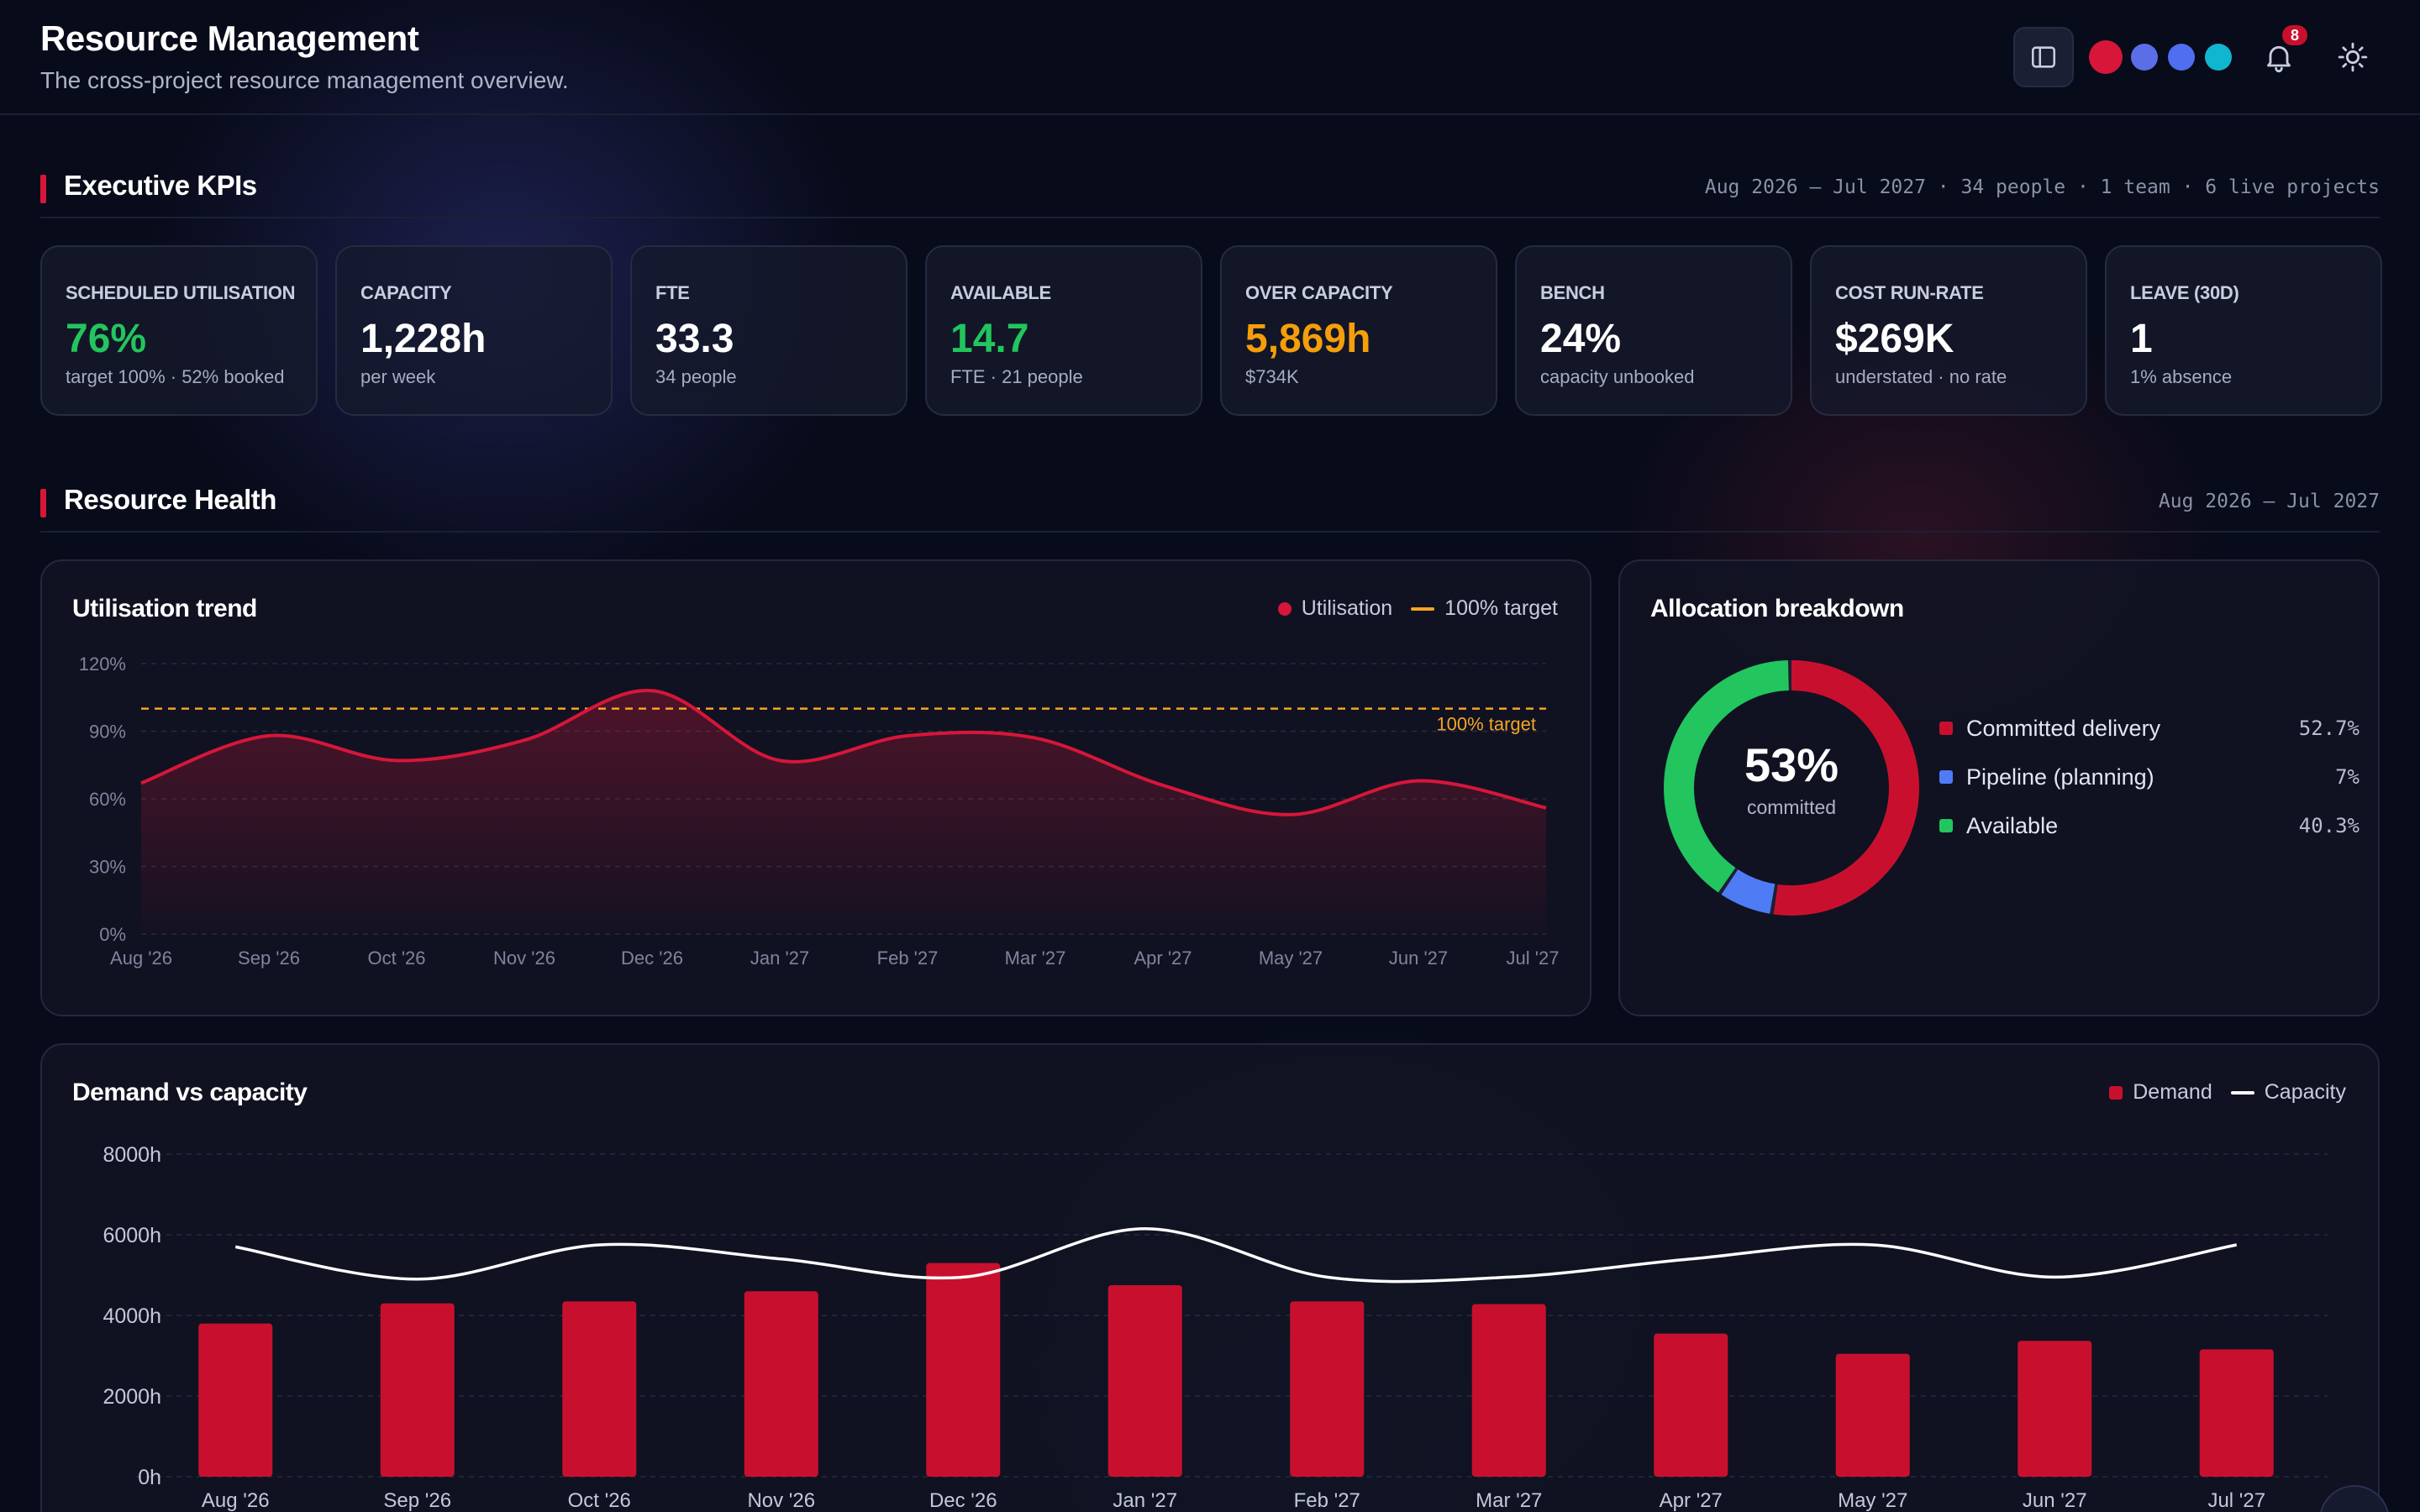 The image size is (2420, 1512). I want to click on kpi-value: 5,869h, so click(1308, 339).